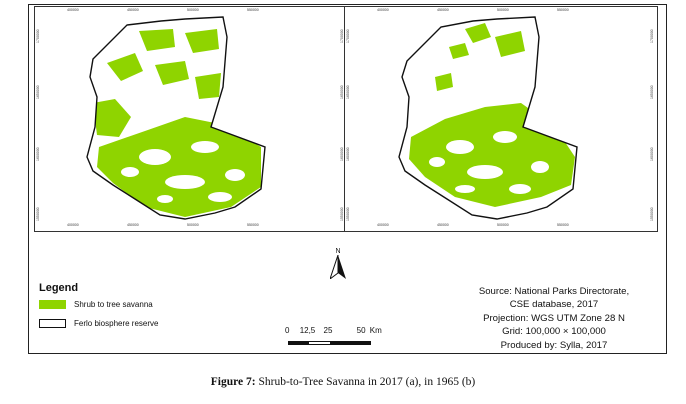  I want to click on scale-label: 12,5, so click(307, 330).